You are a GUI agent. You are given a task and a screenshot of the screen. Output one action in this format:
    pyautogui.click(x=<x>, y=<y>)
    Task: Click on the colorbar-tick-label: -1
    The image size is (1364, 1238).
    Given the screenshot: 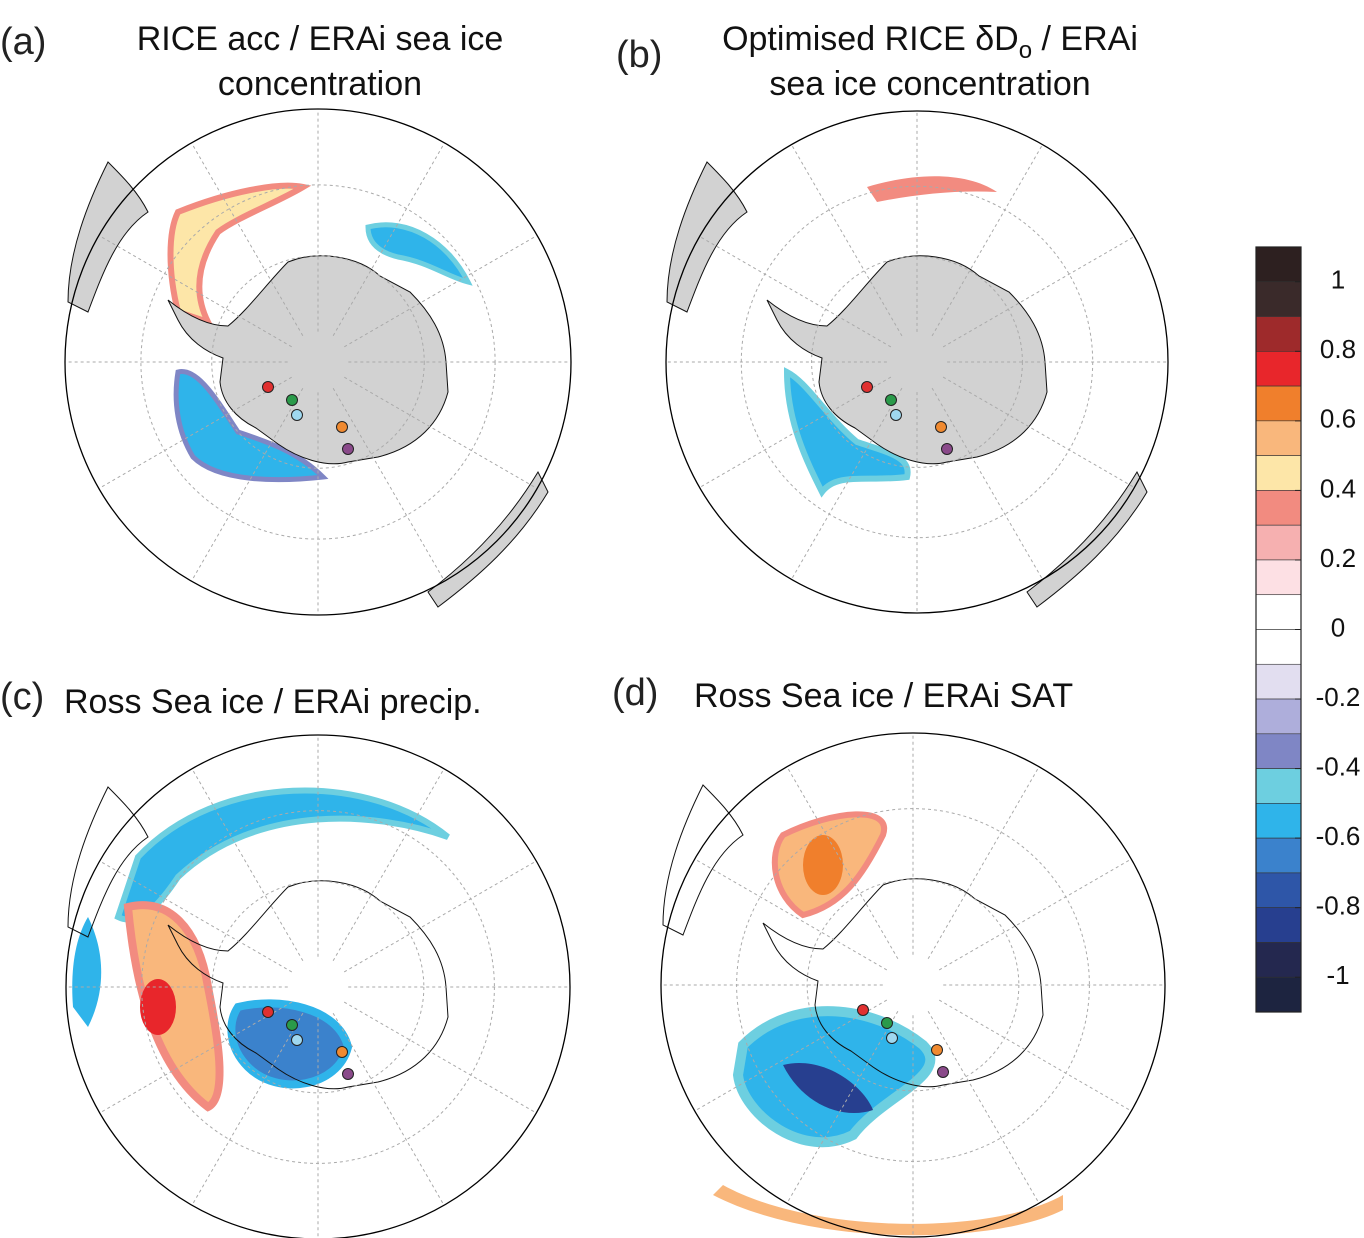 What is the action you would take?
    pyautogui.click(x=1337, y=975)
    